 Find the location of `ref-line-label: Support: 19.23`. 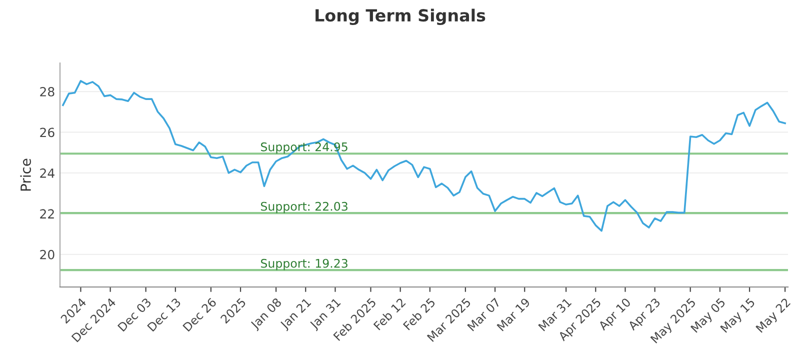

ref-line-label: Support: 19.23 is located at coordinates (304, 264).